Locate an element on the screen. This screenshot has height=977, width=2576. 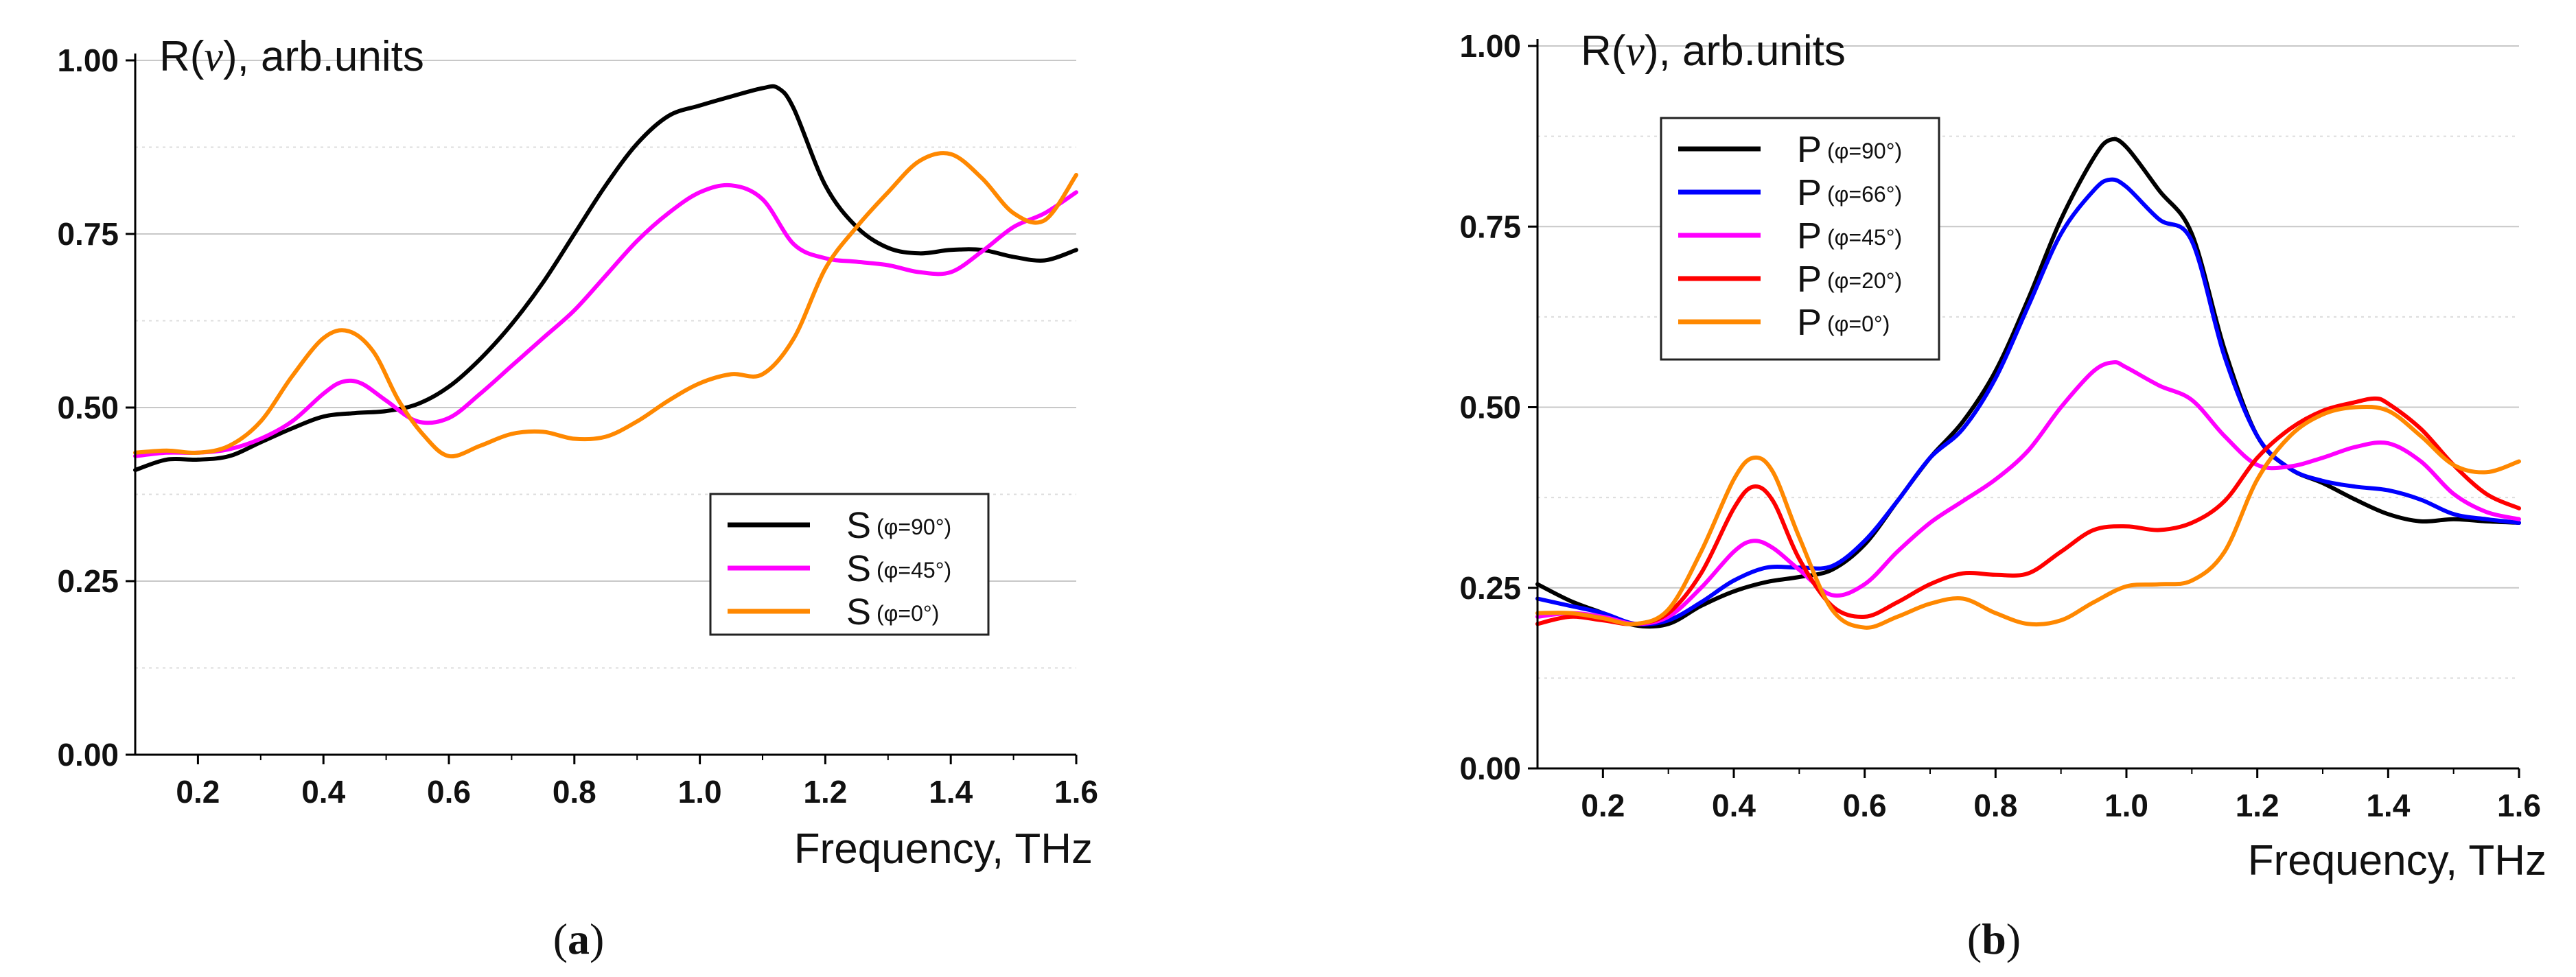
legend: S (φ=90°)S (φ=45°)S (φ=0°) is located at coordinates (849, 564).